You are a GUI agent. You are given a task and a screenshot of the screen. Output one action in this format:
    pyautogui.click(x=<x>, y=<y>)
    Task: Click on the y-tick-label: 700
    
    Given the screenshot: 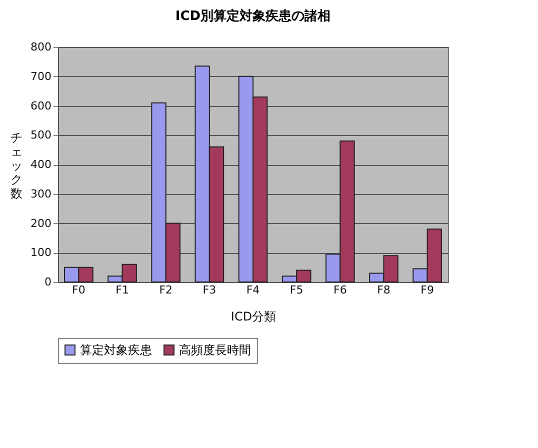 What is the action you would take?
    pyautogui.click(x=41, y=76)
    